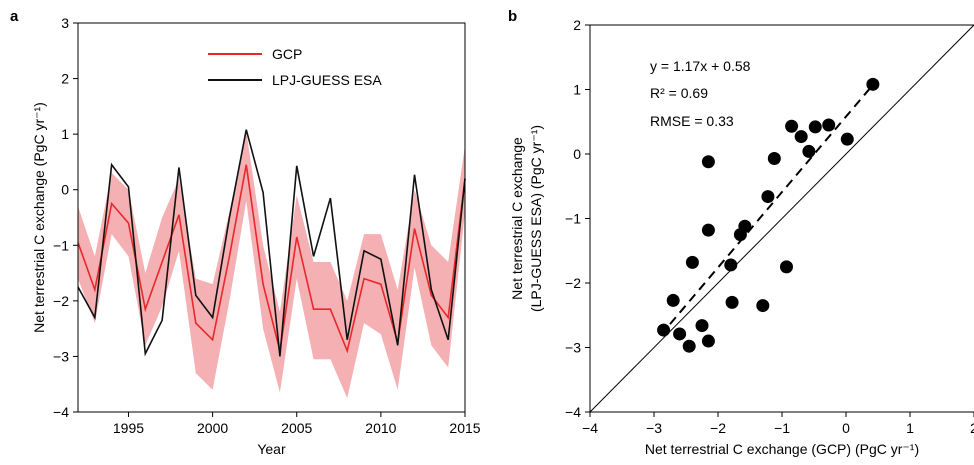 This screenshot has width=974, height=465. Describe the element at coordinates (679, 93) in the screenshot. I see `annotation-r-squared: R² = 0.69` at that location.